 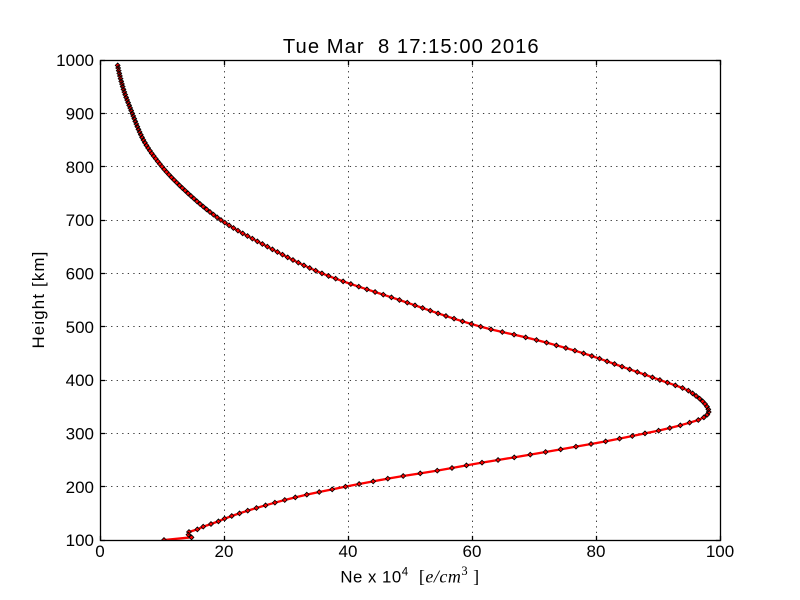 What do you see at coordinates (411, 47) in the screenshot?
I see `svg-text: Tue Mar 8 17:15:00 2016` at bounding box center [411, 47].